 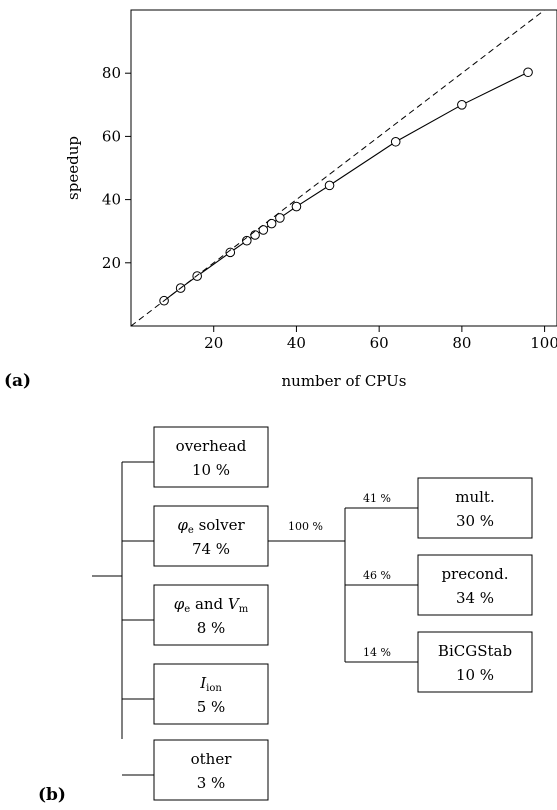 What do you see at coordinates (377, 652) in the screenshot?
I see `edge-label: 14 %` at bounding box center [377, 652].